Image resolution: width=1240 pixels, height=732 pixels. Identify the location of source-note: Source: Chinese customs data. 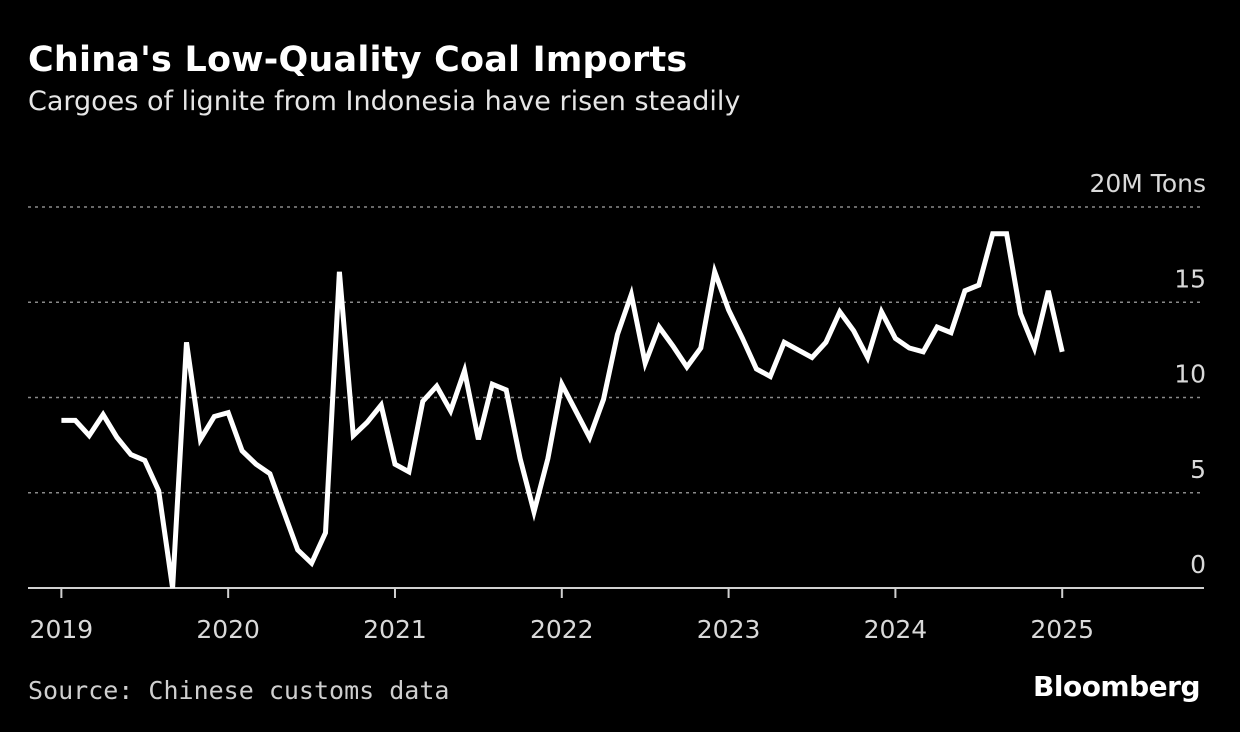
(239, 690).